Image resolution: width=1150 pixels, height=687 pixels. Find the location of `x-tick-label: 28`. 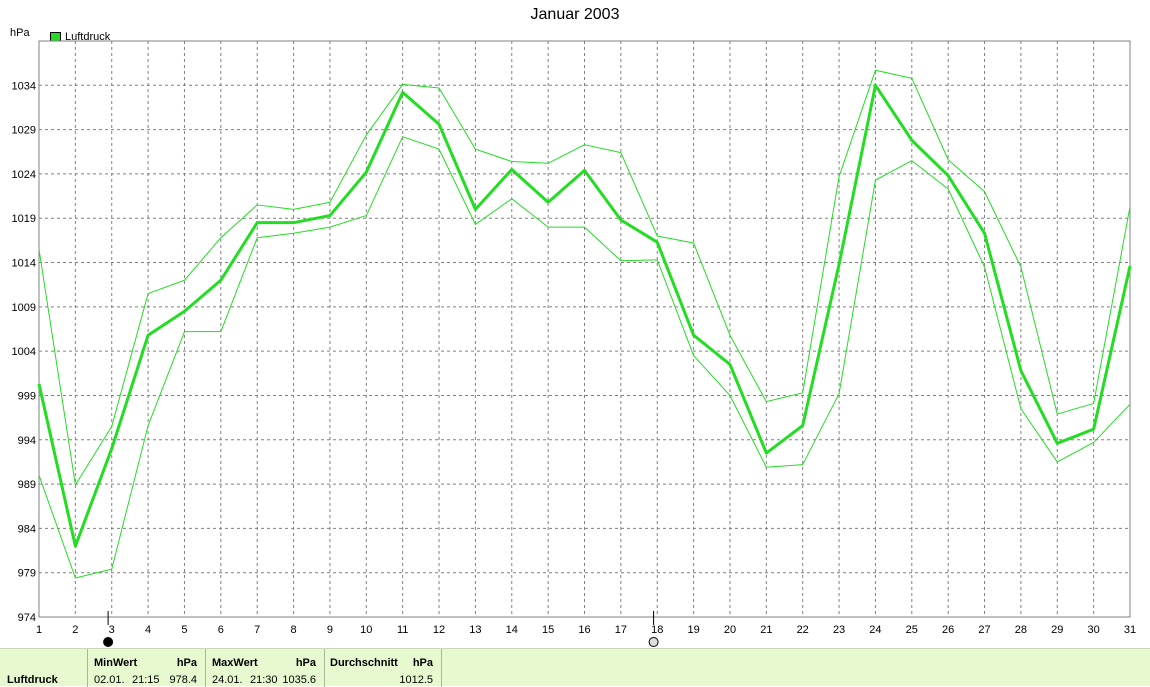

x-tick-label: 28 is located at coordinates (1021, 630).